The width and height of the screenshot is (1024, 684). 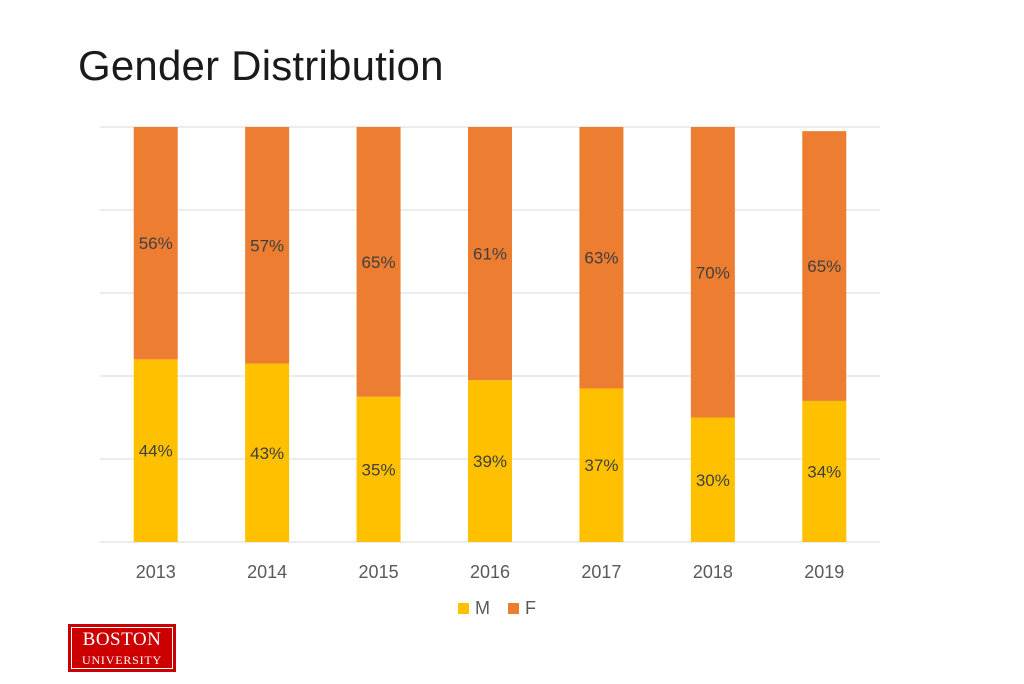 I want to click on x-tick-label: 2018, so click(x=713, y=572).